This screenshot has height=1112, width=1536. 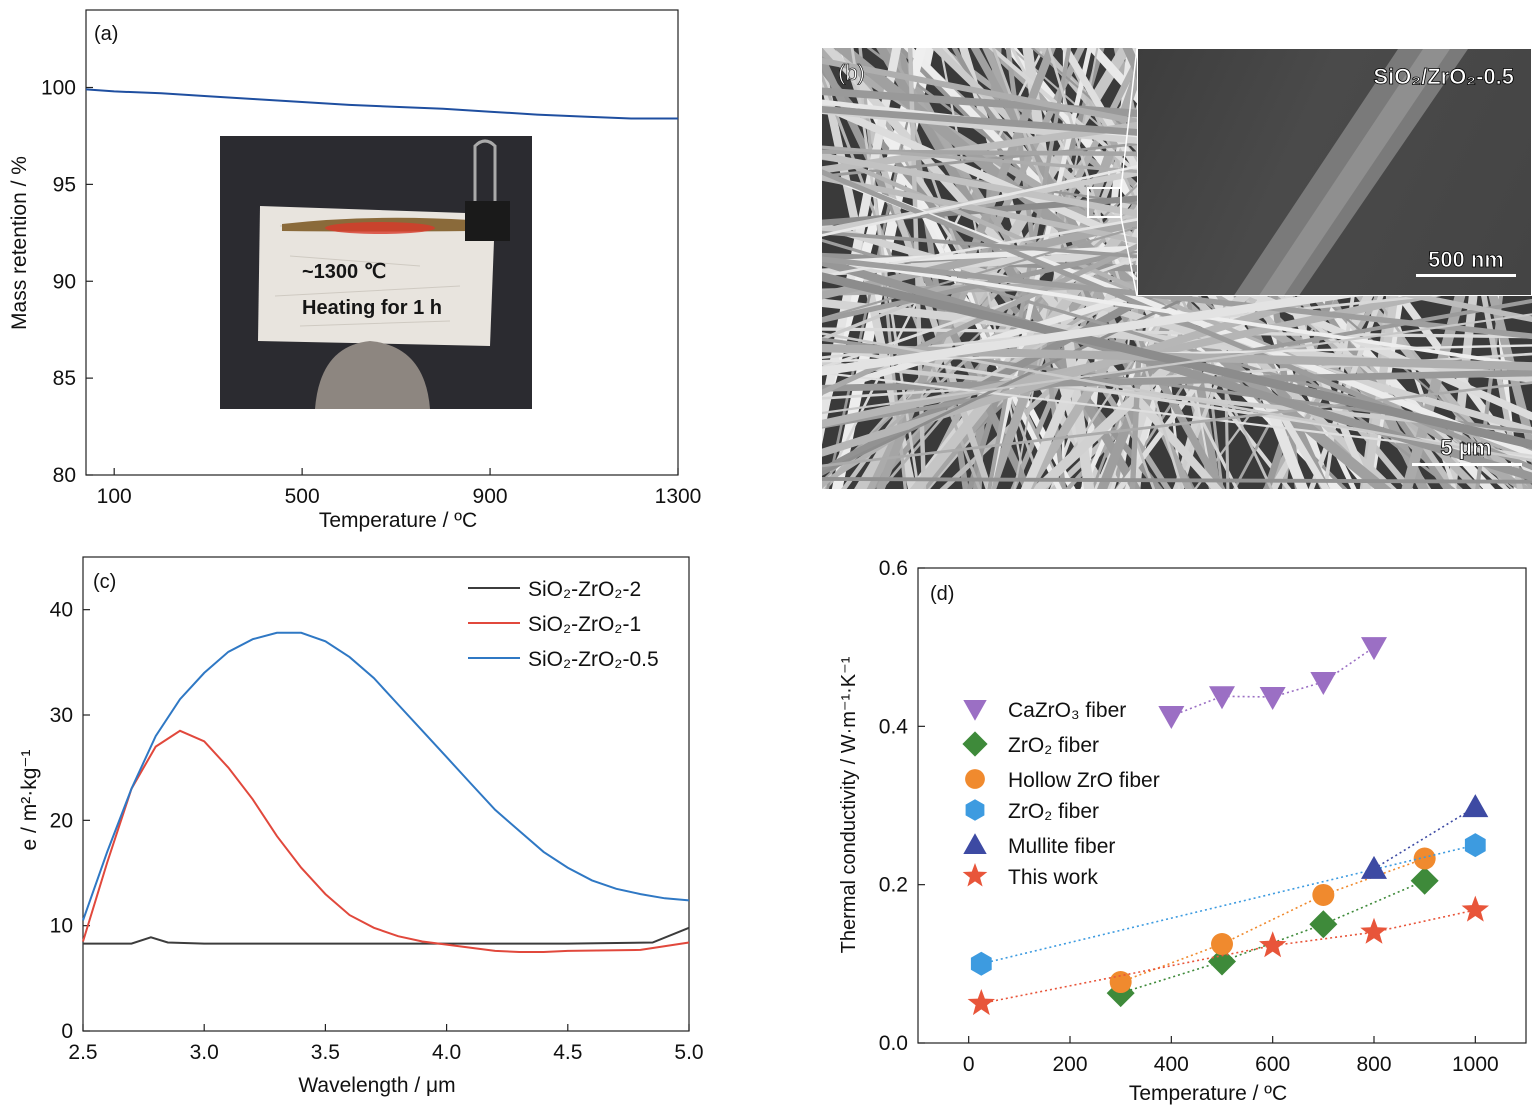 What do you see at coordinates (942, 594) in the screenshot?
I see `panel-d-label: (d)` at bounding box center [942, 594].